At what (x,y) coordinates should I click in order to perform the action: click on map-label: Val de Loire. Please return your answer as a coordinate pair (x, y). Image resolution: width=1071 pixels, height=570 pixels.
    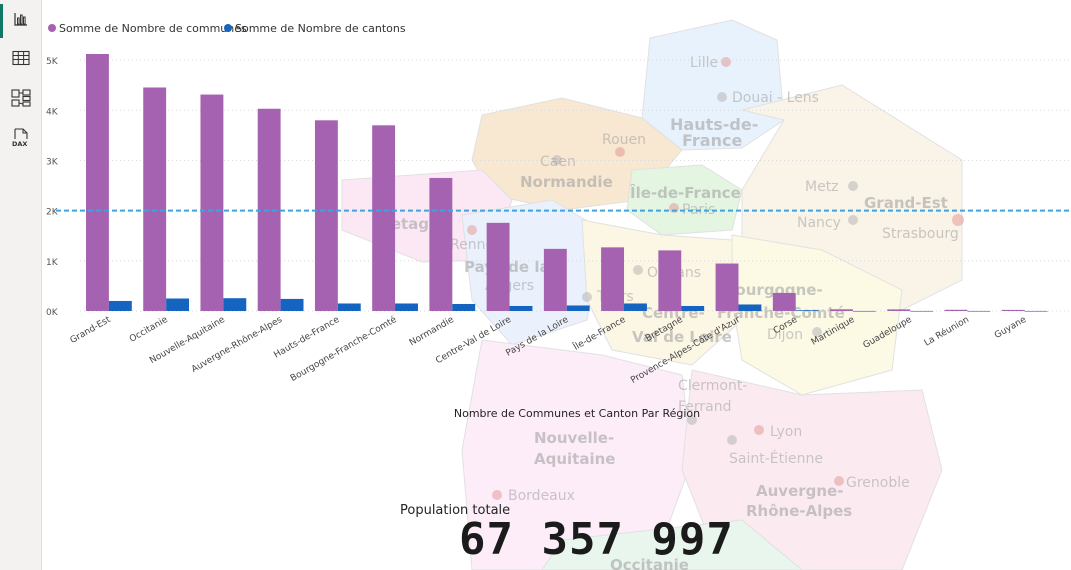
    Looking at the image, I should click on (682, 337).